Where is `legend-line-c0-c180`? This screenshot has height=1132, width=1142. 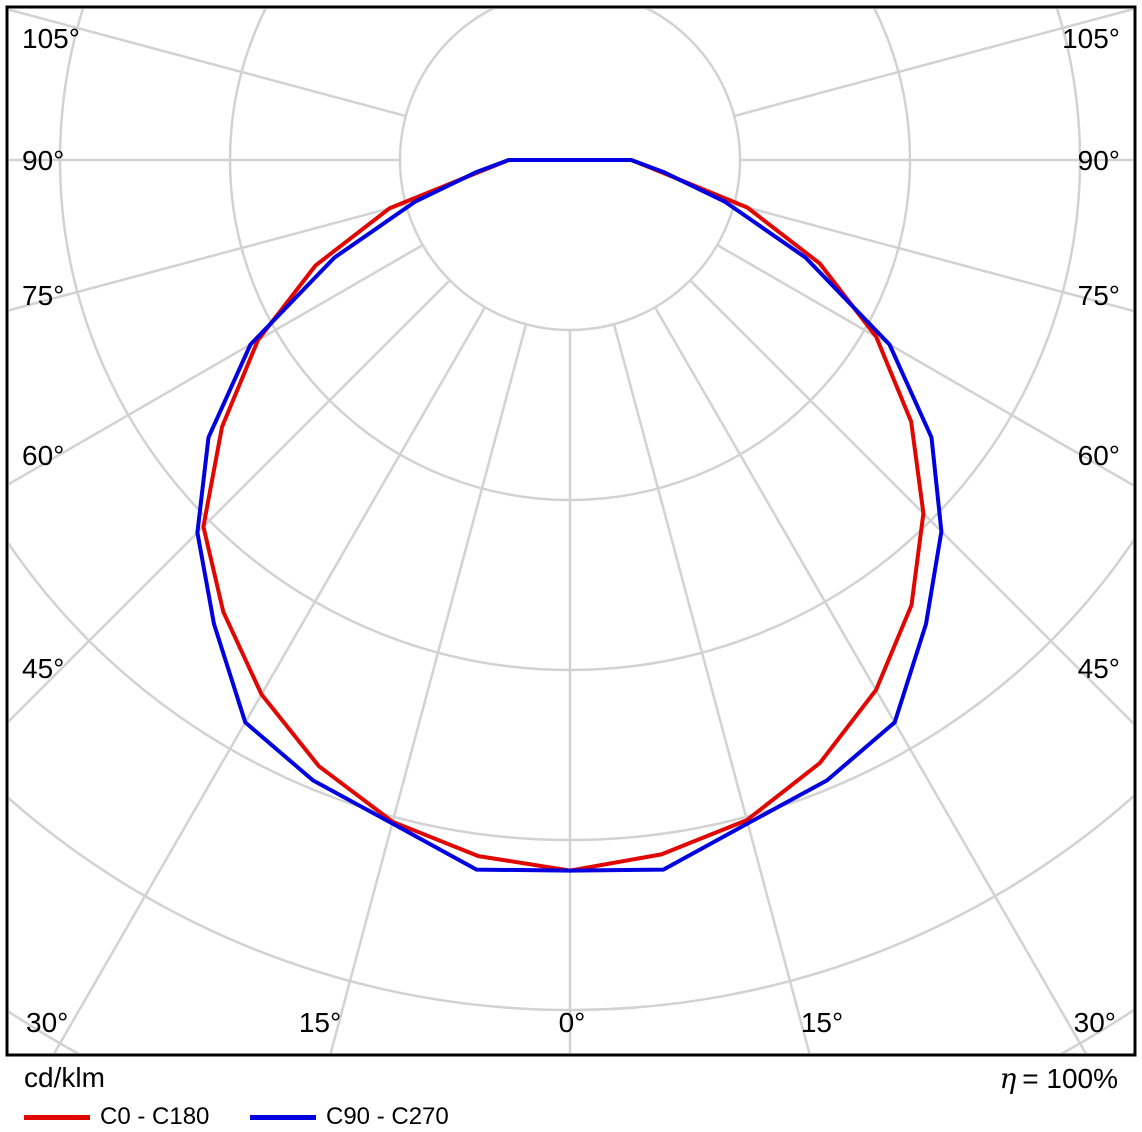 legend-line-c0-c180 is located at coordinates (57, 1117).